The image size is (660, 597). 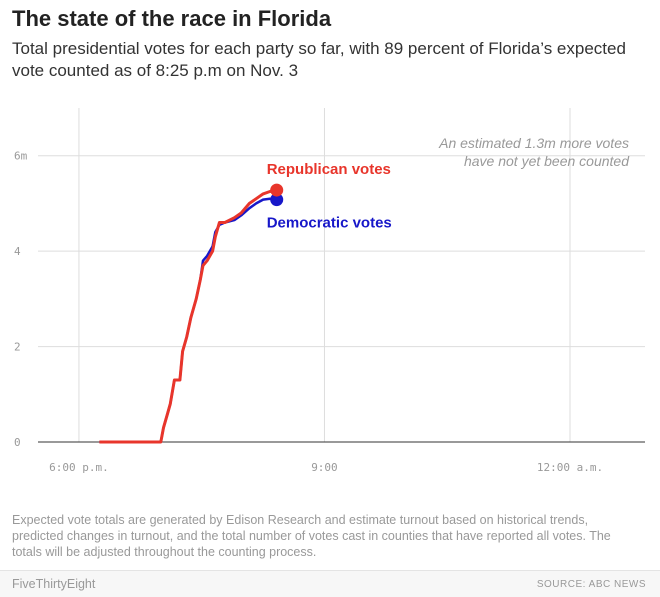 What do you see at coordinates (324, 467) in the screenshot?
I see `x-tick-label: 9:00` at bounding box center [324, 467].